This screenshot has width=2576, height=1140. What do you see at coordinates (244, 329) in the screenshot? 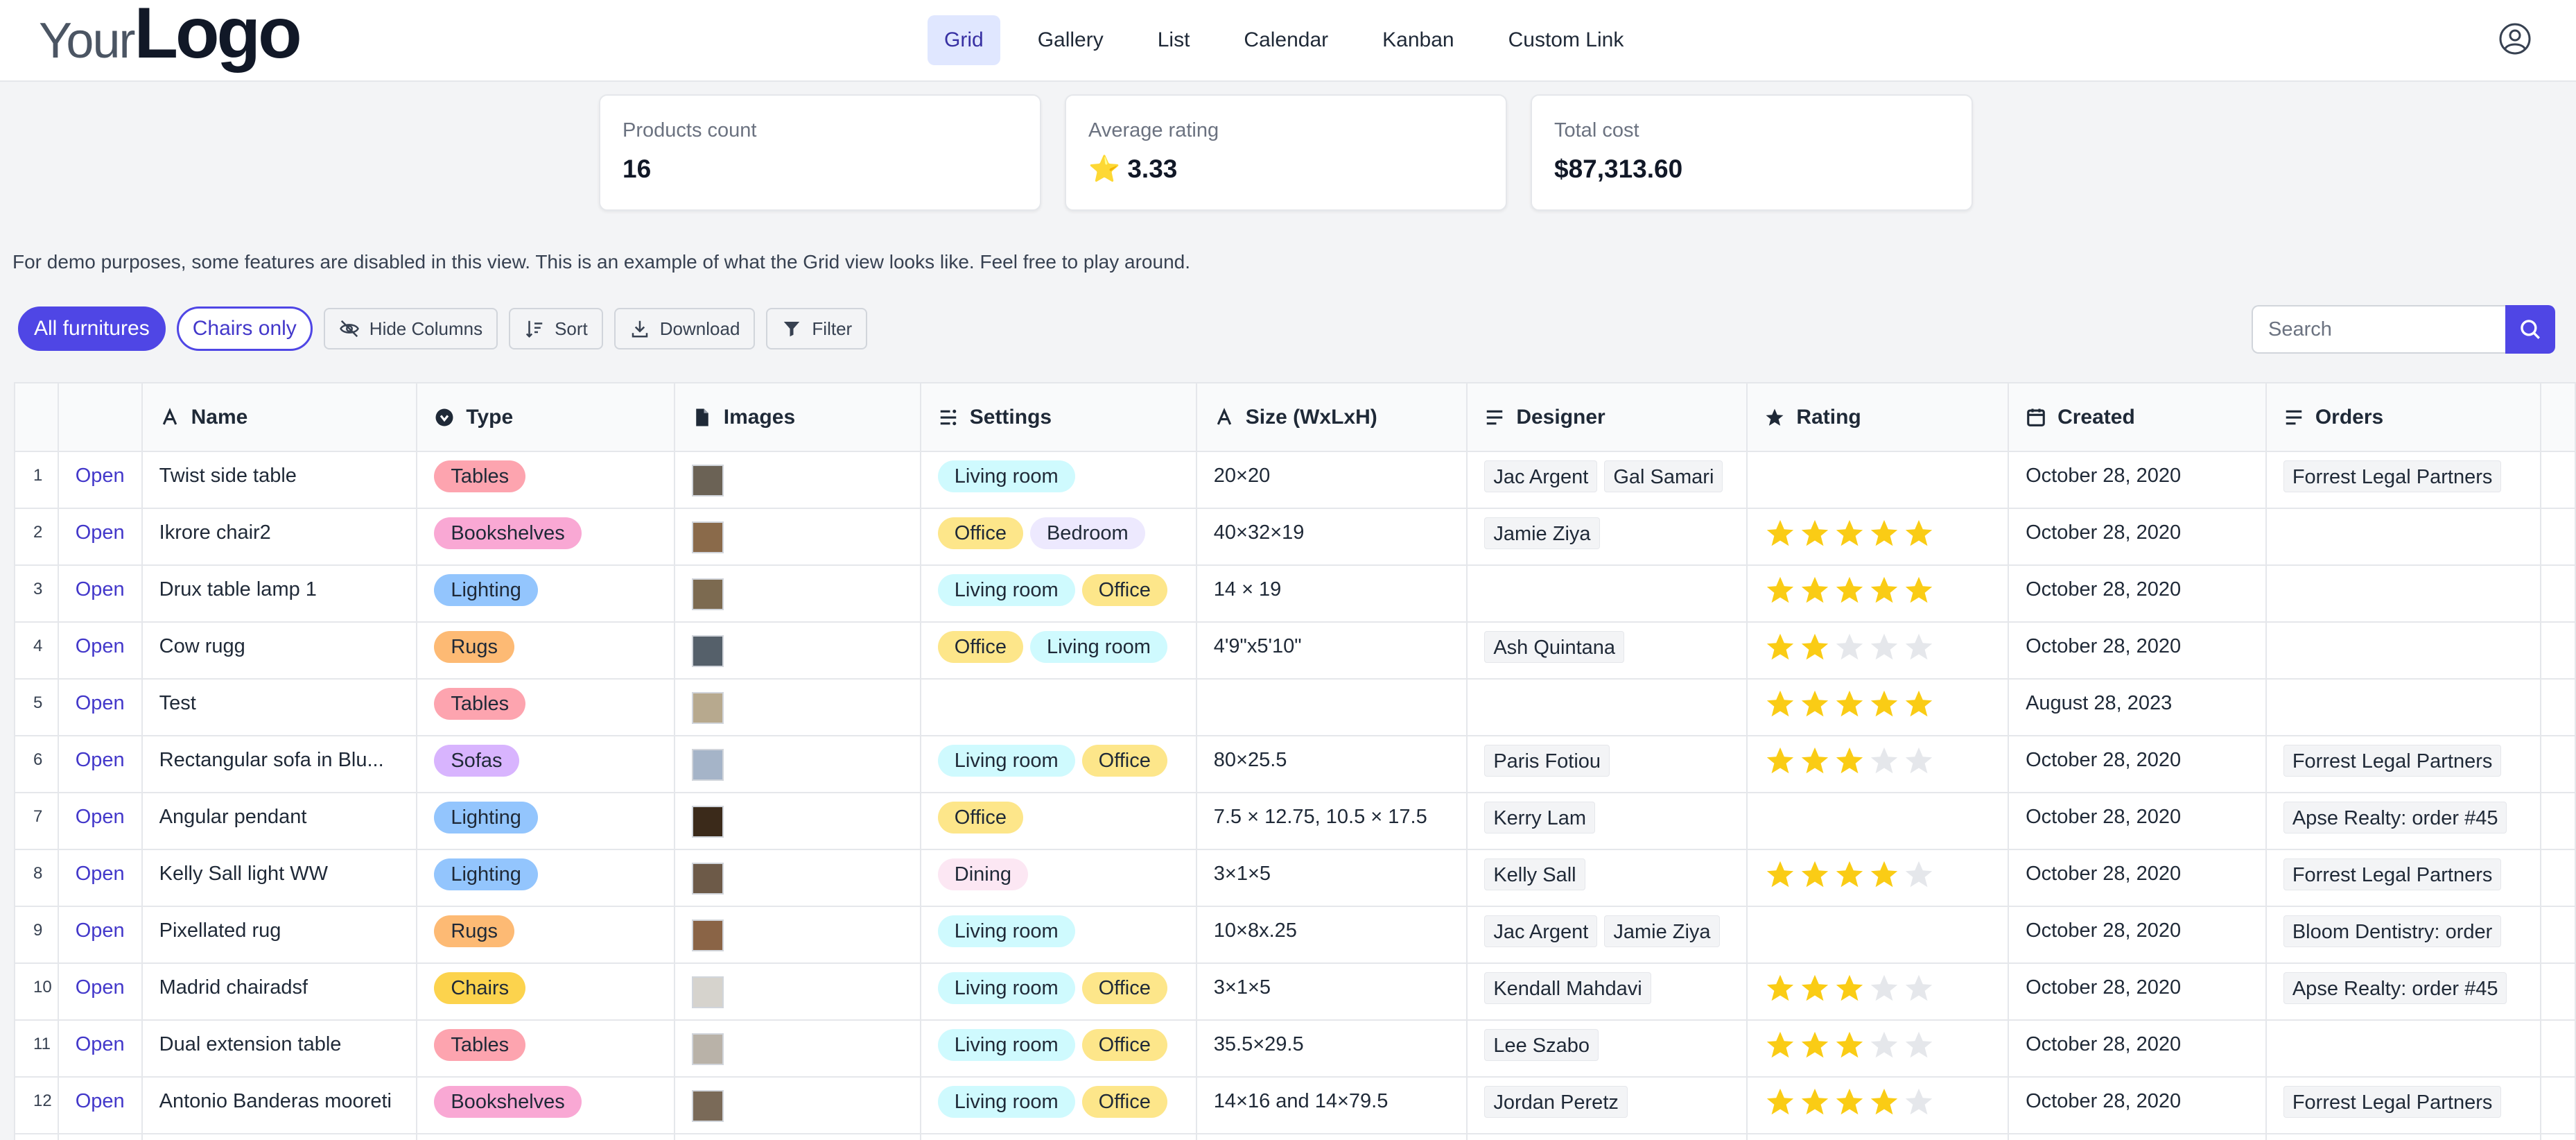
I see `filter-chairs-only: Chairs only` at bounding box center [244, 329].